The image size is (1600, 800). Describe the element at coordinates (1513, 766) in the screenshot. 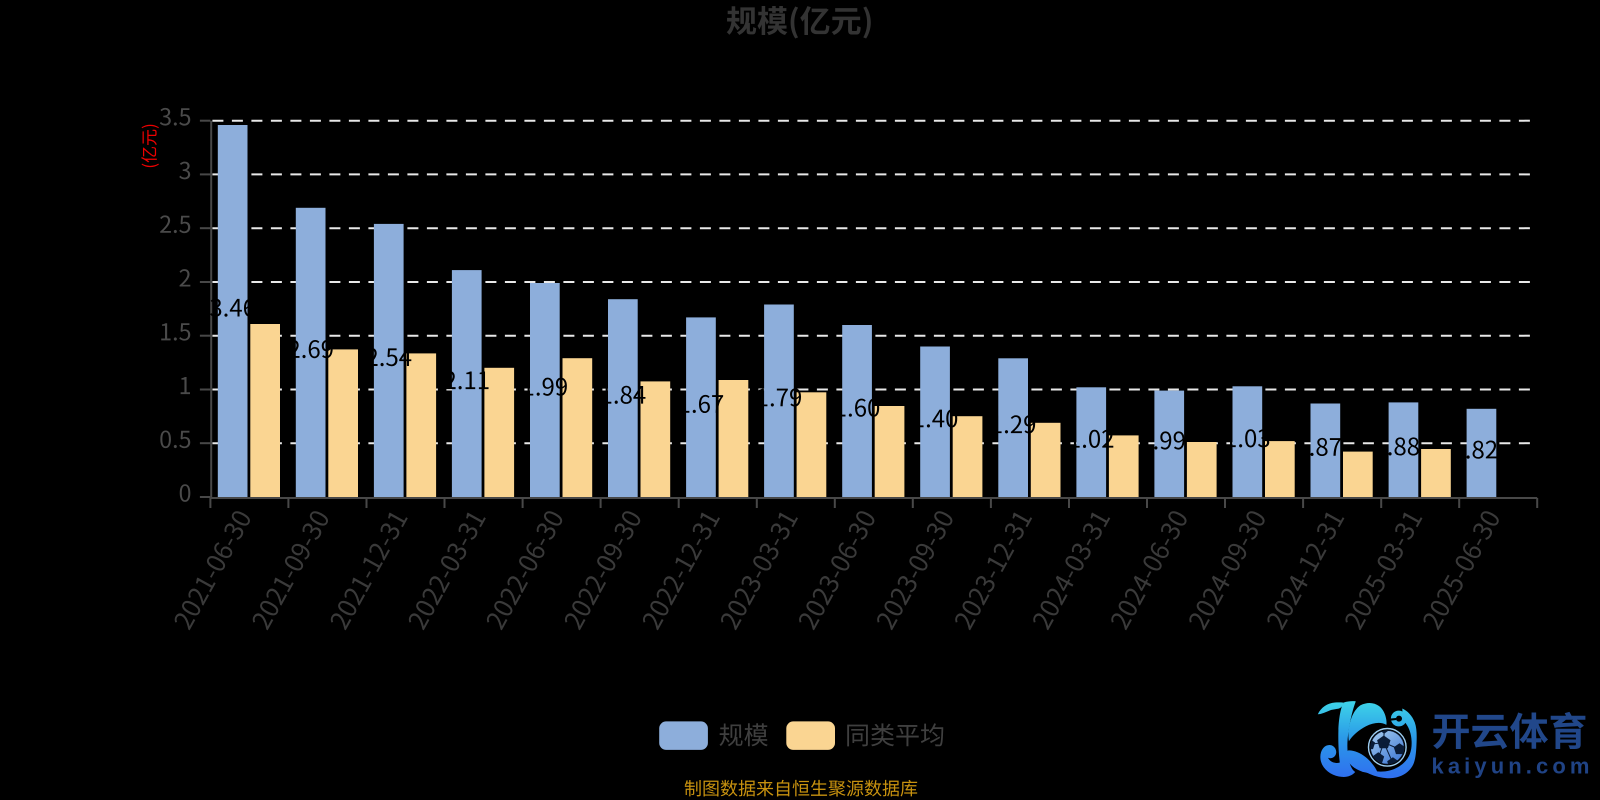

I see `svg-text: kaiyun.com` at that location.